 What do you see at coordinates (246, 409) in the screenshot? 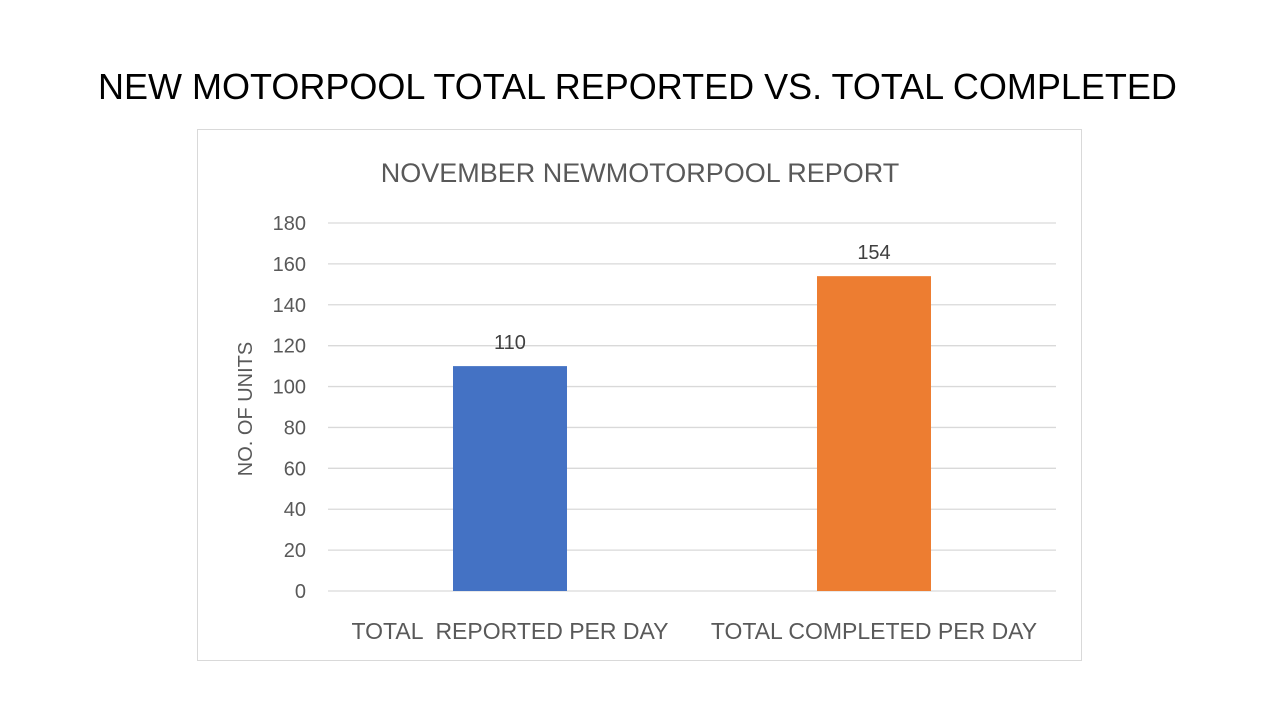
I see `y-axis-title: NO. OF UNITS` at bounding box center [246, 409].